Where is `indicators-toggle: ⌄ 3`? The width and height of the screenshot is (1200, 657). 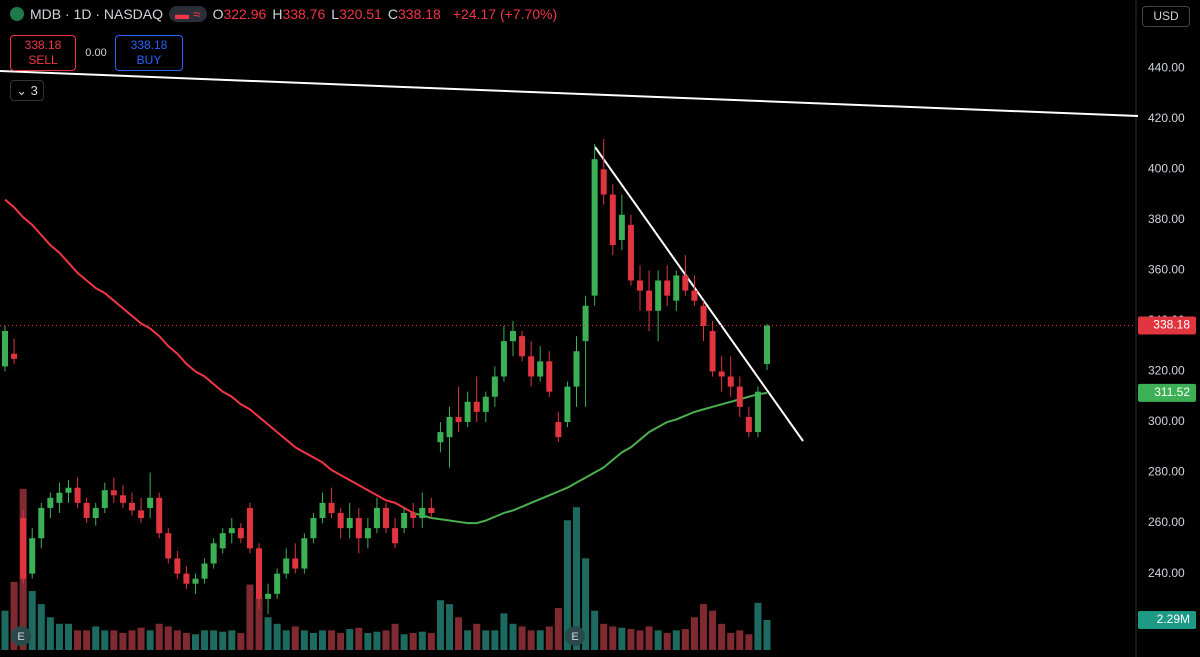 indicators-toggle: ⌄ 3 is located at coordinates (27, 90).